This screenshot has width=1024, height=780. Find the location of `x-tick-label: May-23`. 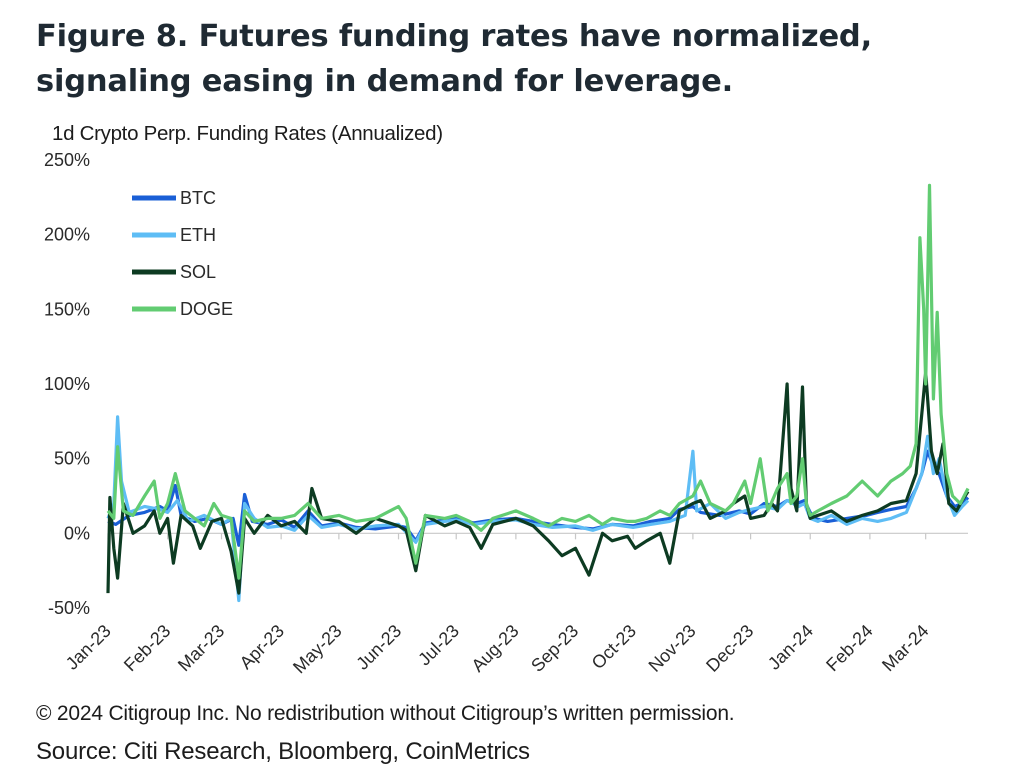

x-tick-label: May-23 is located at coordinates (317, 649).